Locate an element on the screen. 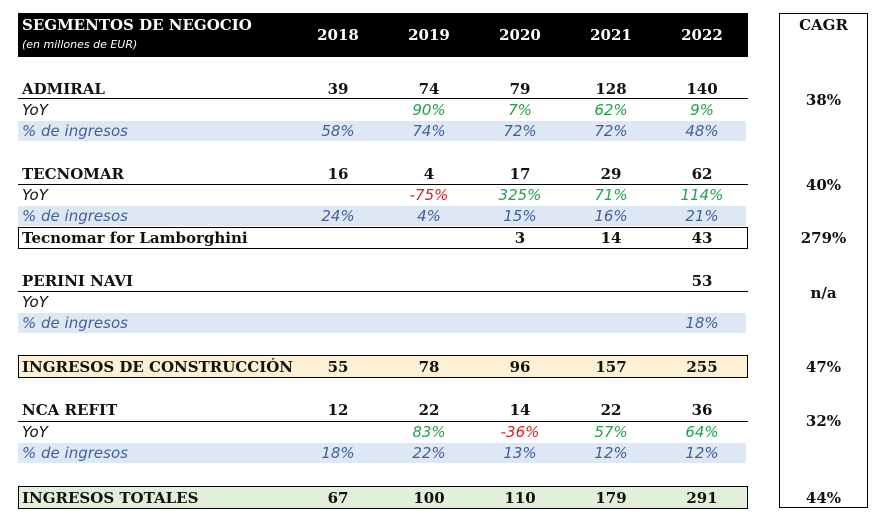  admiral-share-2019: 74% is located at coordinates (429, 131).